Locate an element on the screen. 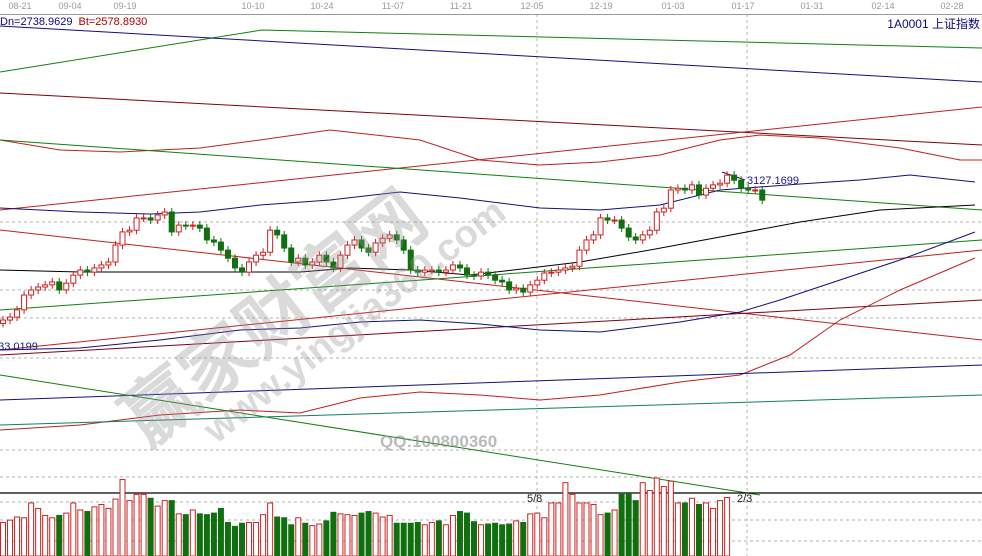  trend-line-teal-low is located at coordinates (491, 410).